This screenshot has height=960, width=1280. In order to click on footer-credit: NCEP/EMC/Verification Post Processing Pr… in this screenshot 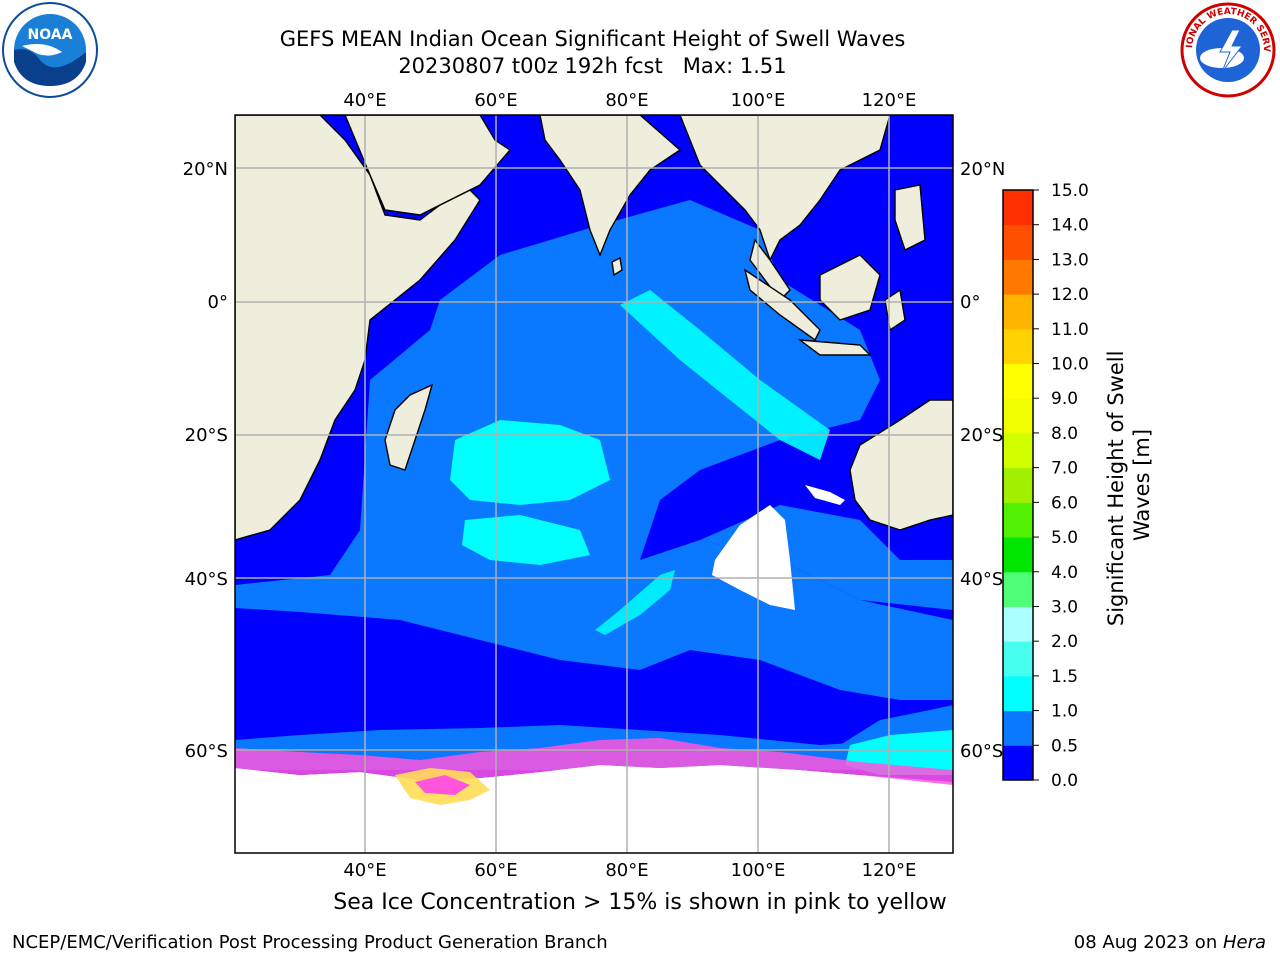, I will do `click(310, 942)`.